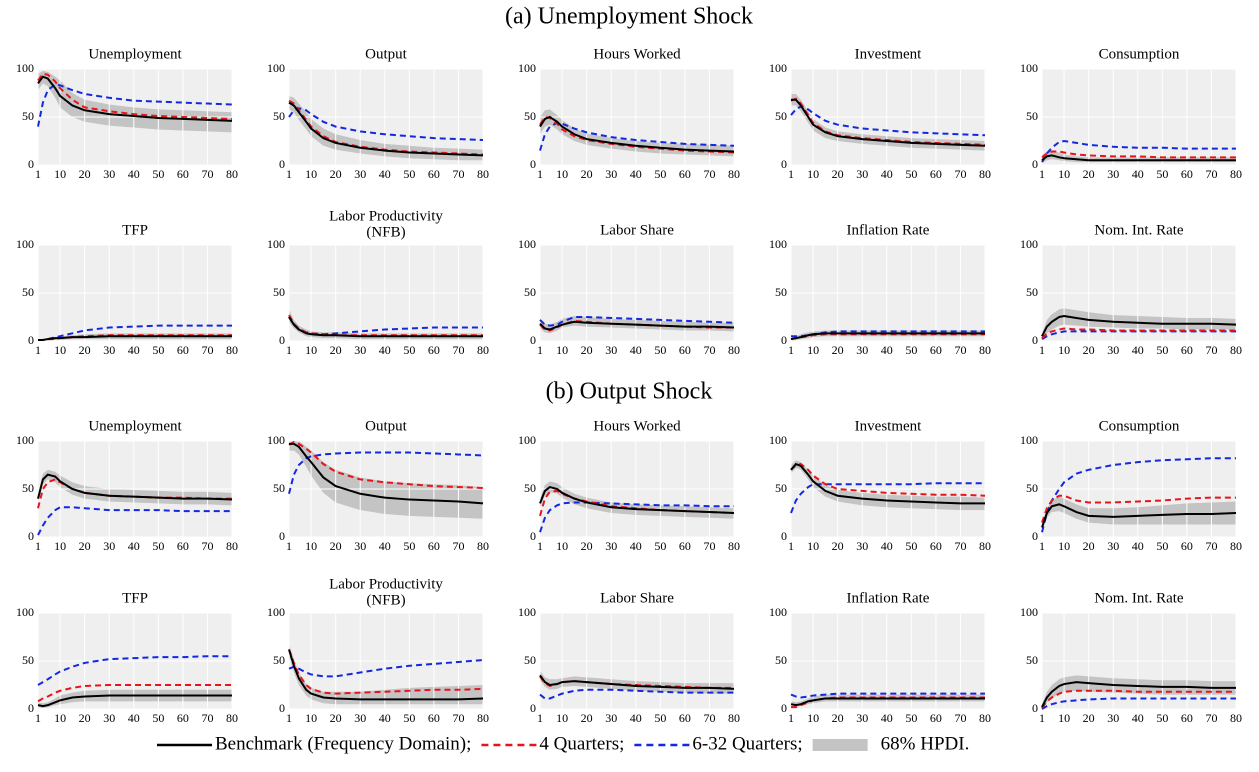 This screenshot has height=772, width=1259. Describe the element at coordinates (135, 230) in the screenshot. I see `panel-title: TFP` at that location.